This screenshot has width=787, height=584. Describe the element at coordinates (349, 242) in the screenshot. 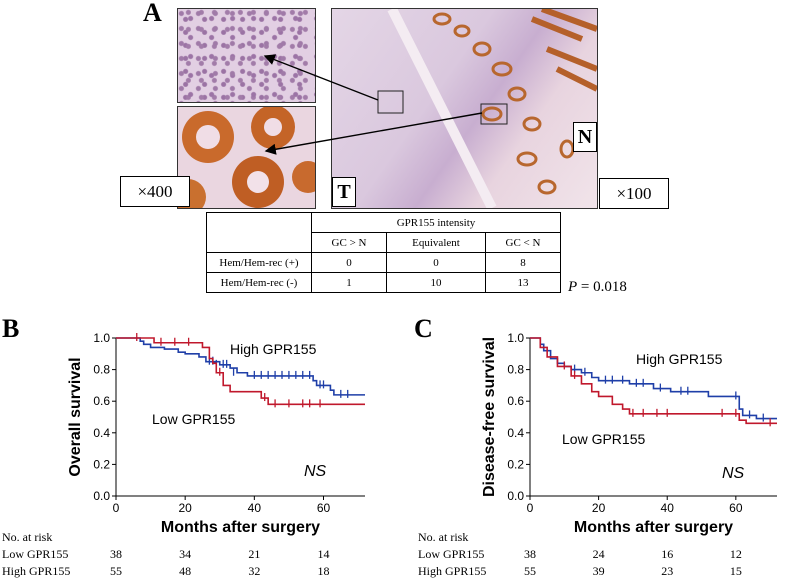

I see `table-col-header: GC > N` at that location.